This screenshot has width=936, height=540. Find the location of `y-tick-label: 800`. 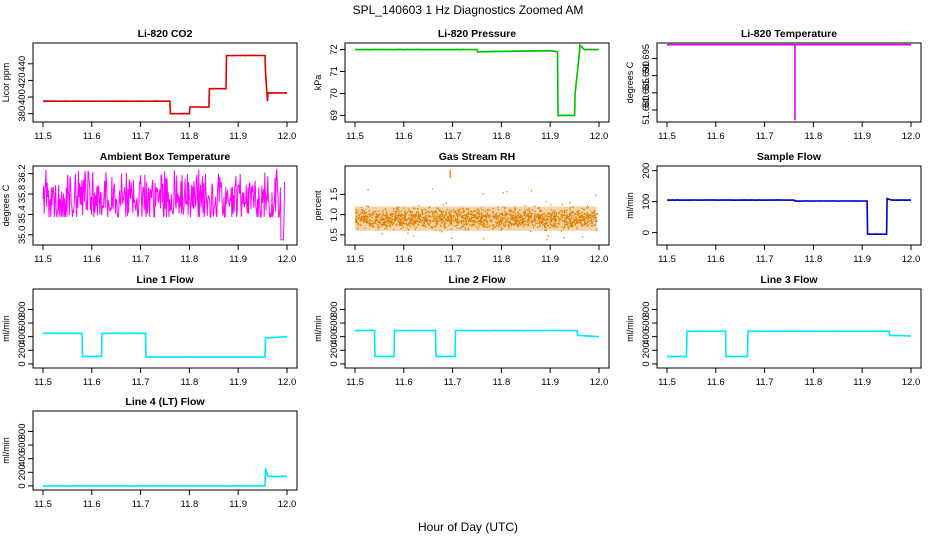

y-tick-label: 800 is located at coordinates (22, 310).